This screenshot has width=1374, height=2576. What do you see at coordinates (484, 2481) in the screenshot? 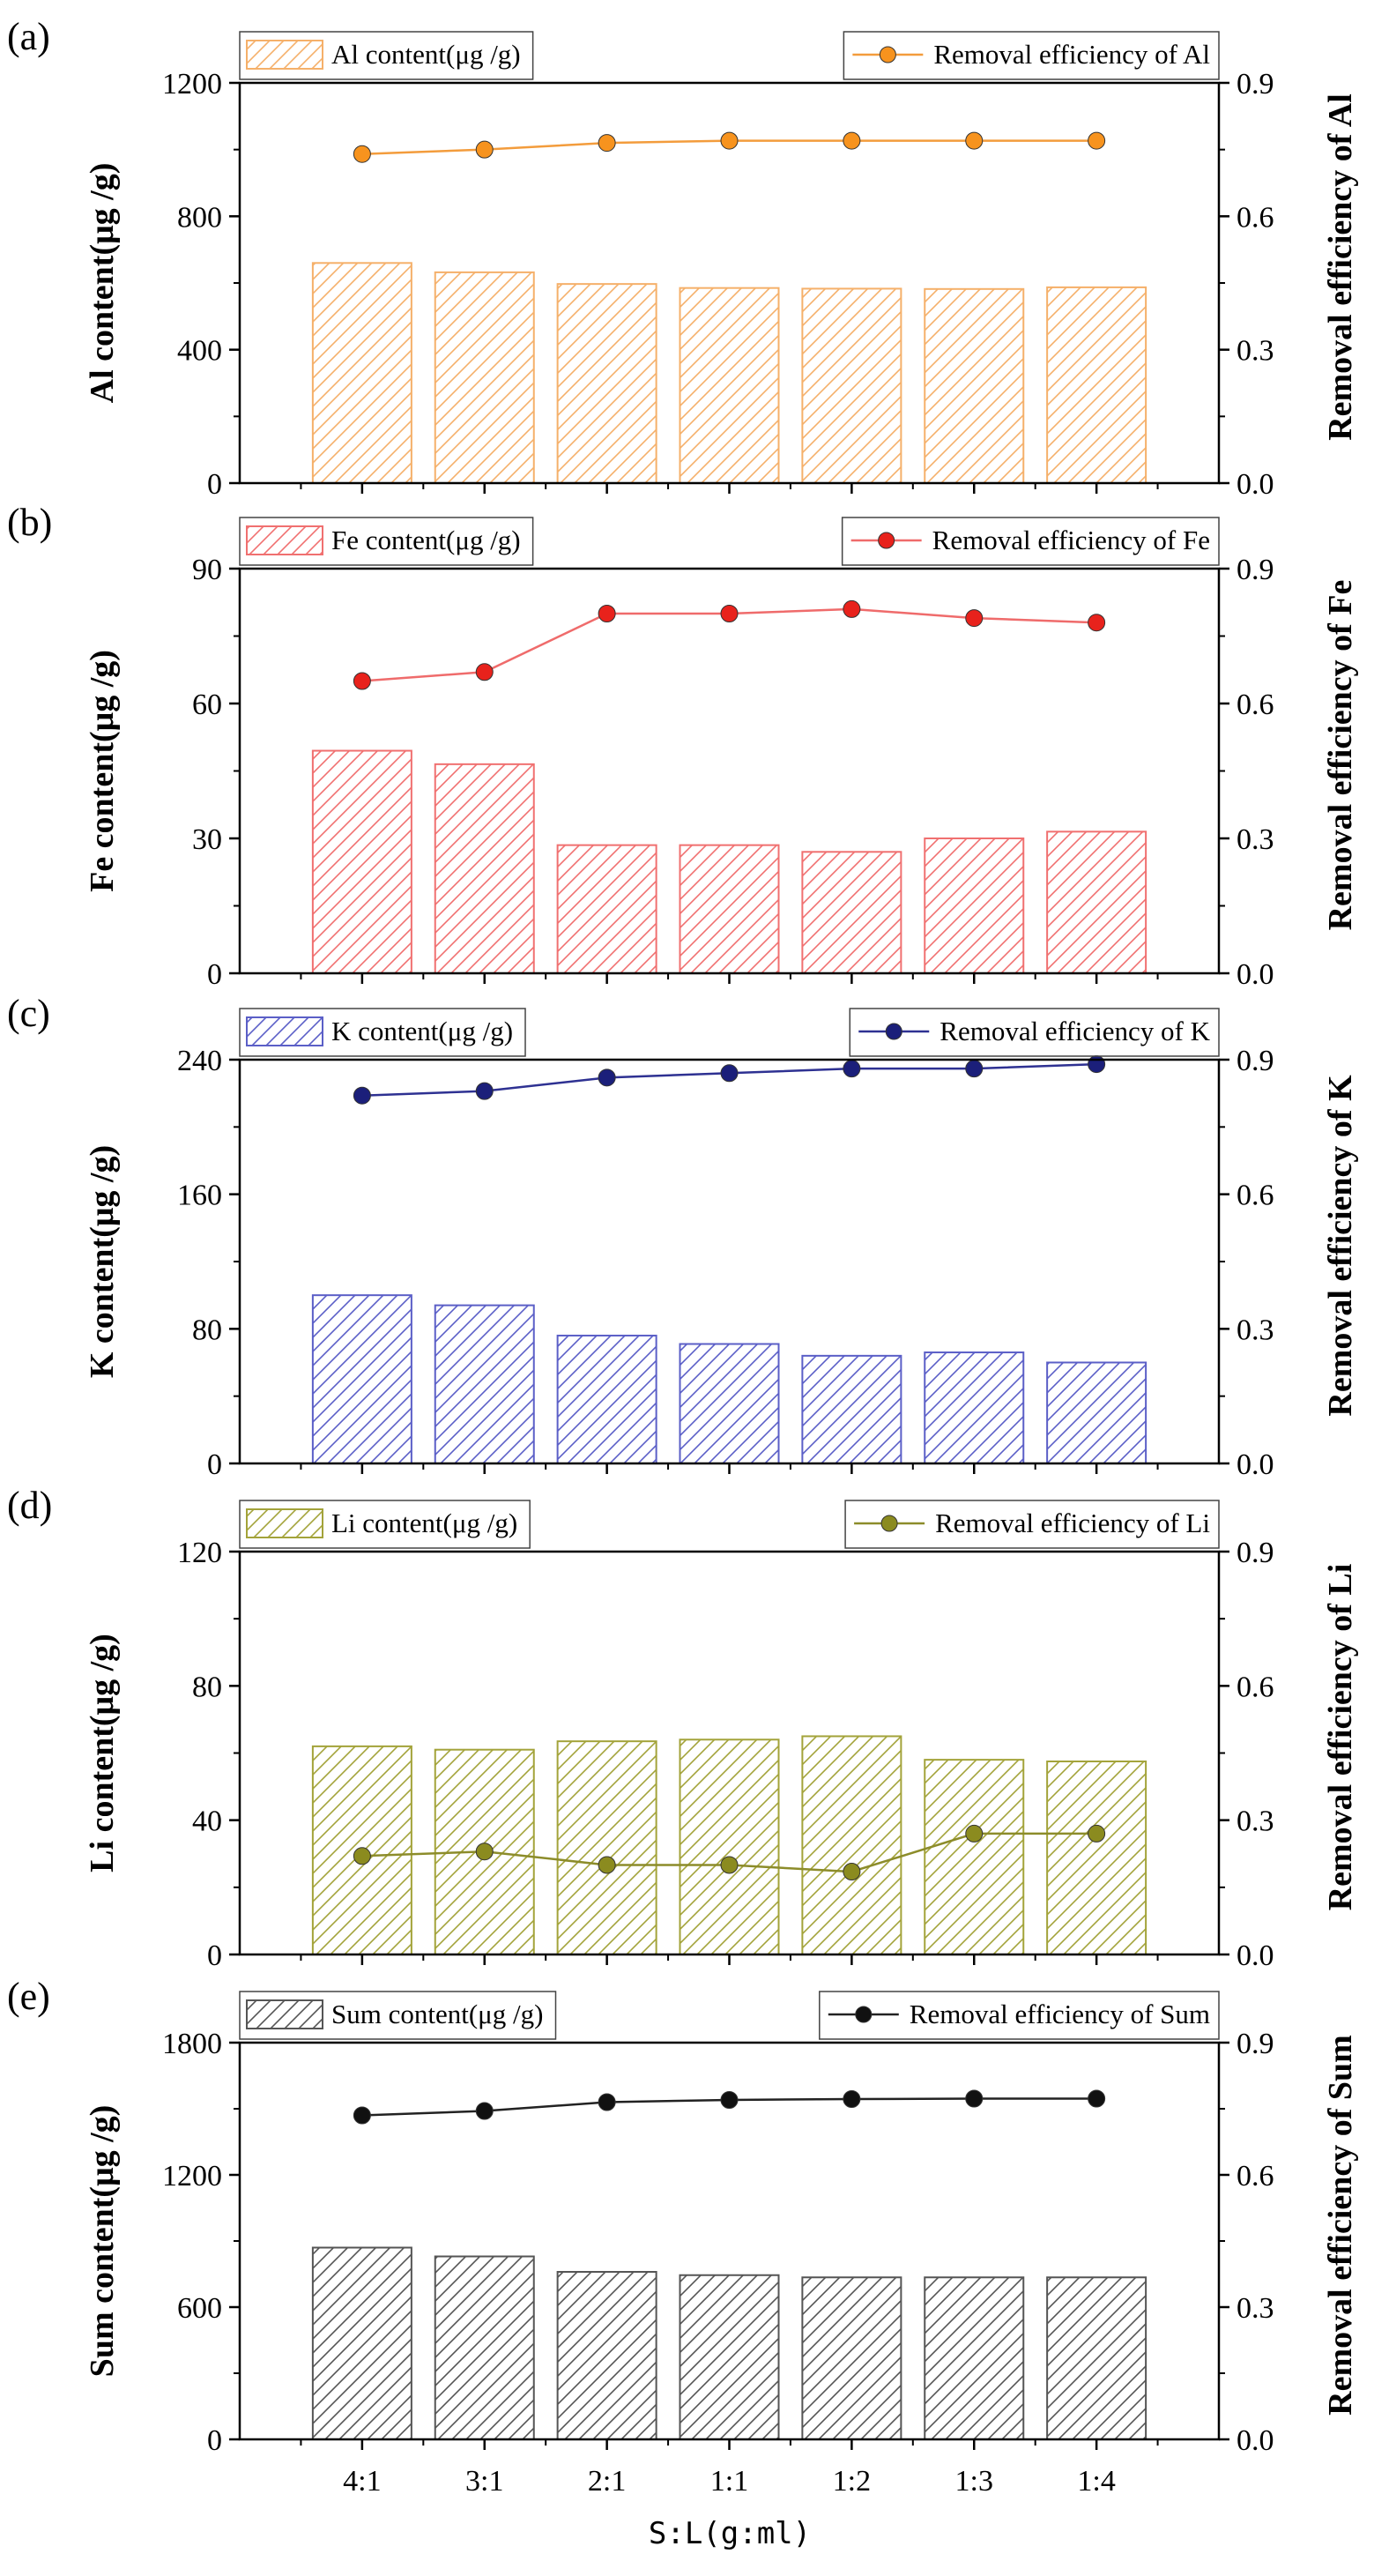
I see `x-tick-label-2: 3:1` at bounding box center [484, 2481].